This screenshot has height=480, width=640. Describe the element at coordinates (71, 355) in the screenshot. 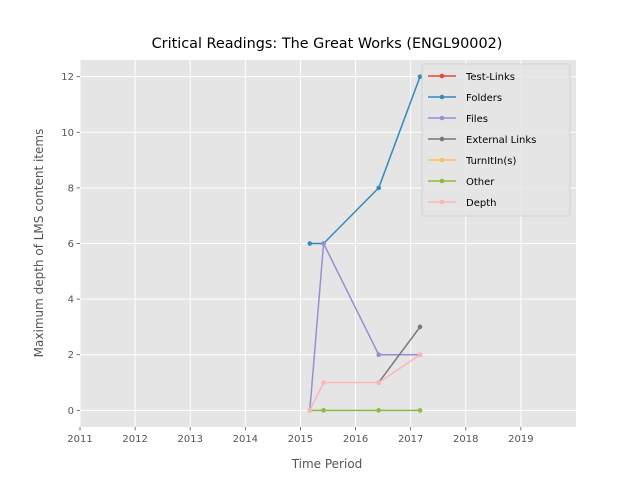

I see `y-tick-label: 2` at that location.